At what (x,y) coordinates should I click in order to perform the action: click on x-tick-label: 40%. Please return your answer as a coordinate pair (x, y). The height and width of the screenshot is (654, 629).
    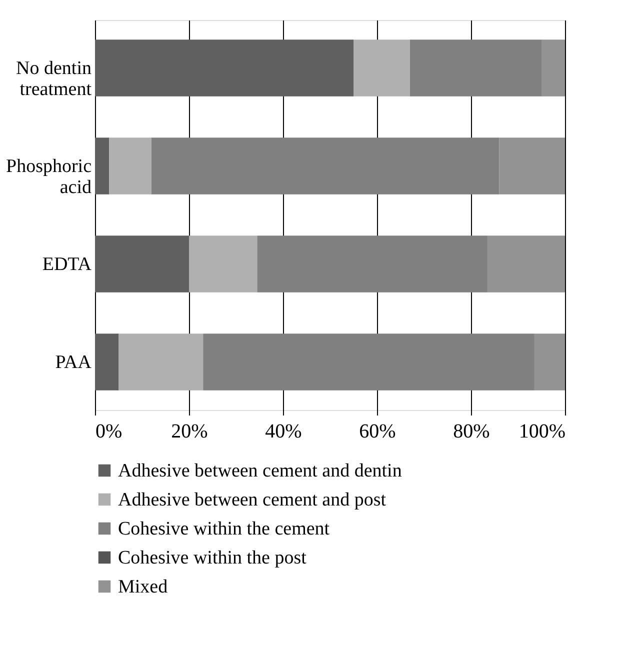
    Looking at the image, I should click on (283, 431).